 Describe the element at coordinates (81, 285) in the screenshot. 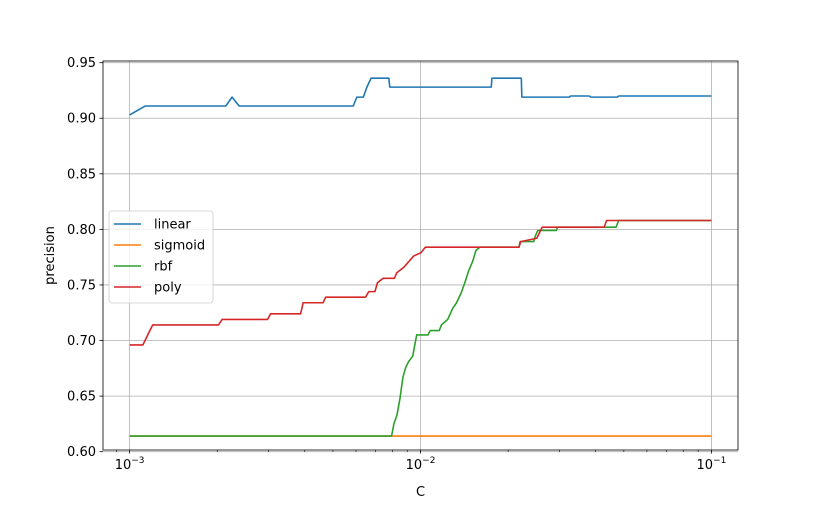

I see `y-tick-label: 0.75` at that location.